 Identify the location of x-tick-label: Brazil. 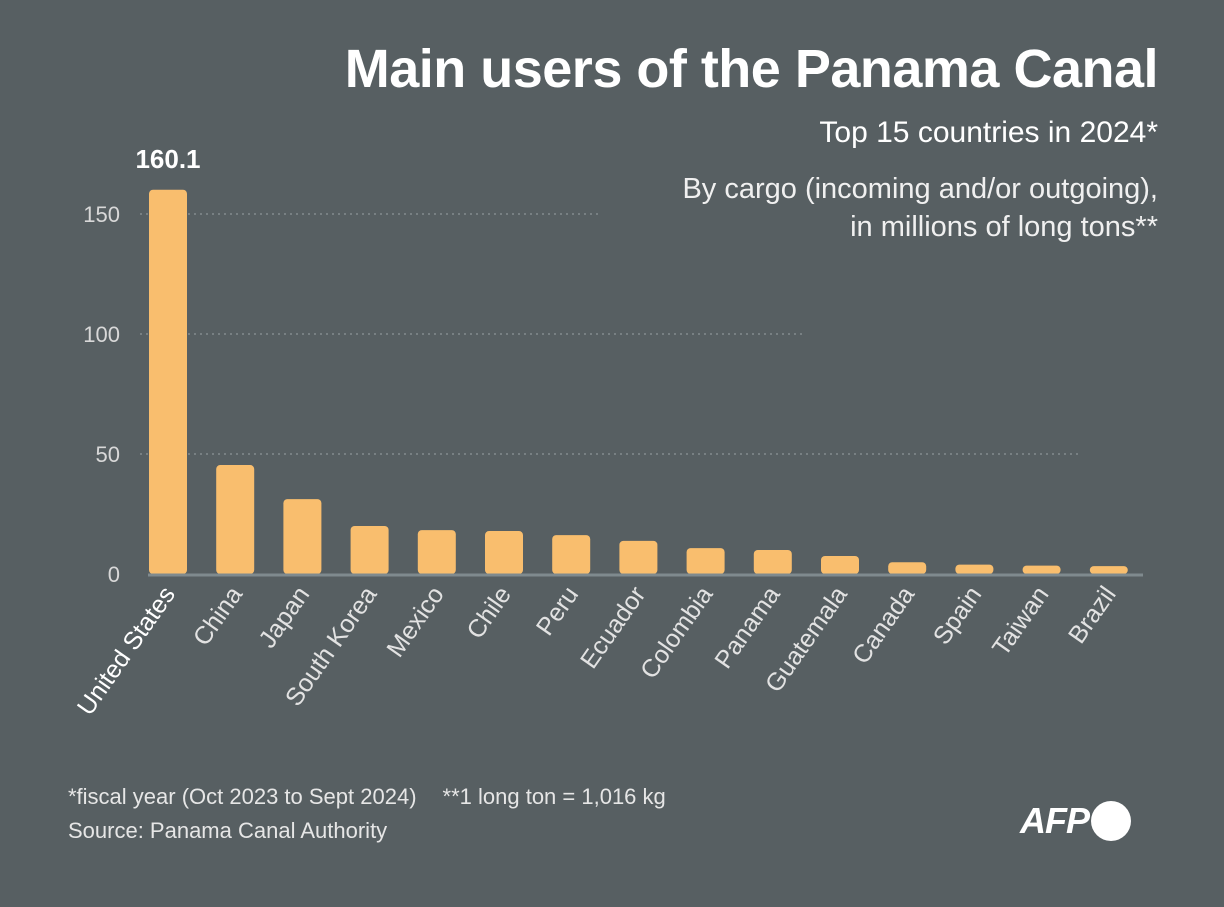
(1092, 614).